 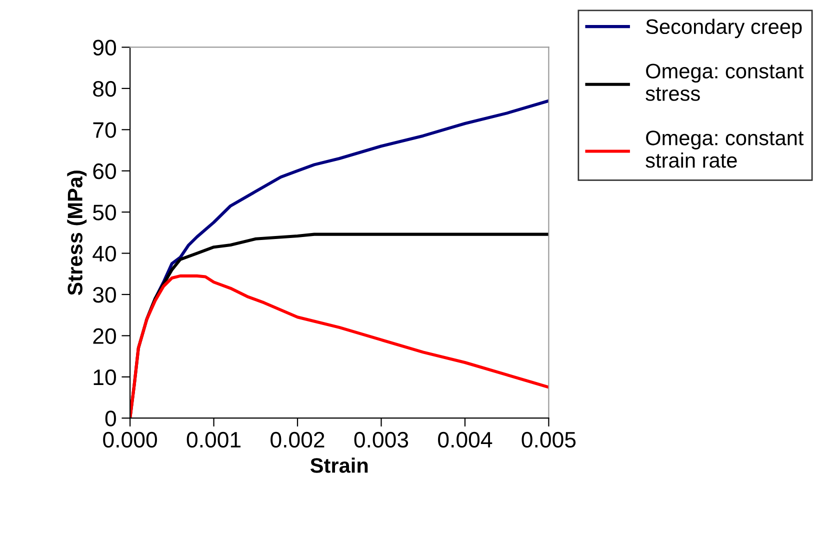 I want to click on y-tick-label: 90, so click(x=104, y=48).